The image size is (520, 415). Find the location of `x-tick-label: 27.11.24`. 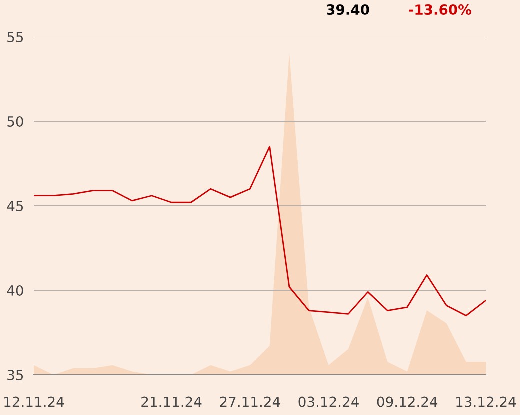

x-tick-label: 27.11.24 is located at coordinates (250, 402).